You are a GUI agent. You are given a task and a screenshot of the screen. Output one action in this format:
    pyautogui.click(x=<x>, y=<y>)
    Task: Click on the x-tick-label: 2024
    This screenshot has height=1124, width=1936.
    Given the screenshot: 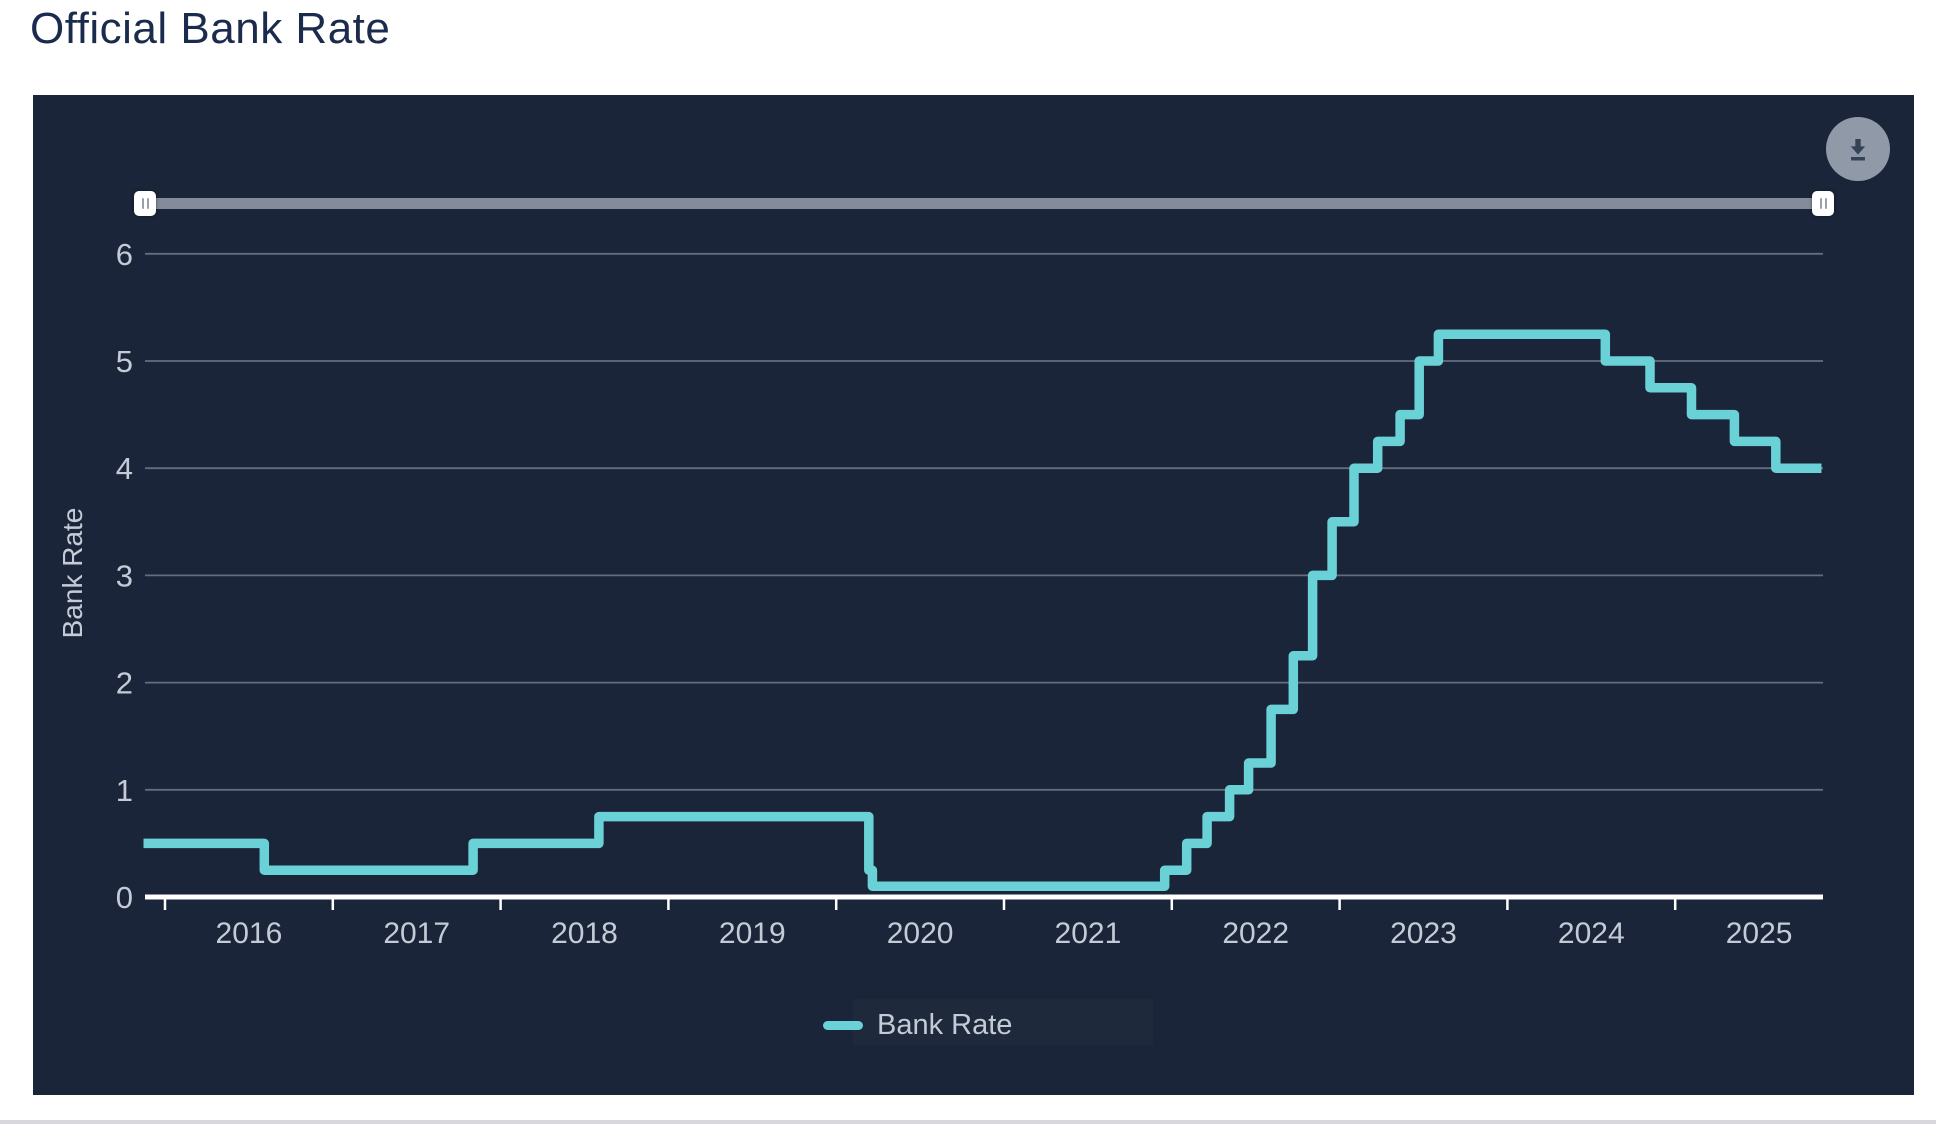 What is the action you would take?
    pyautogui.click(x=1591, y=933)
    